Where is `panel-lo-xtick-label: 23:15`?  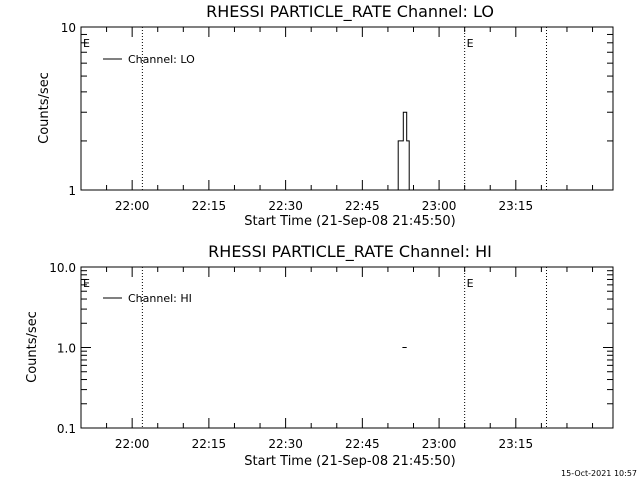 panel-lo-xtick-label: 23:15 is located at coordinates (516, 206).